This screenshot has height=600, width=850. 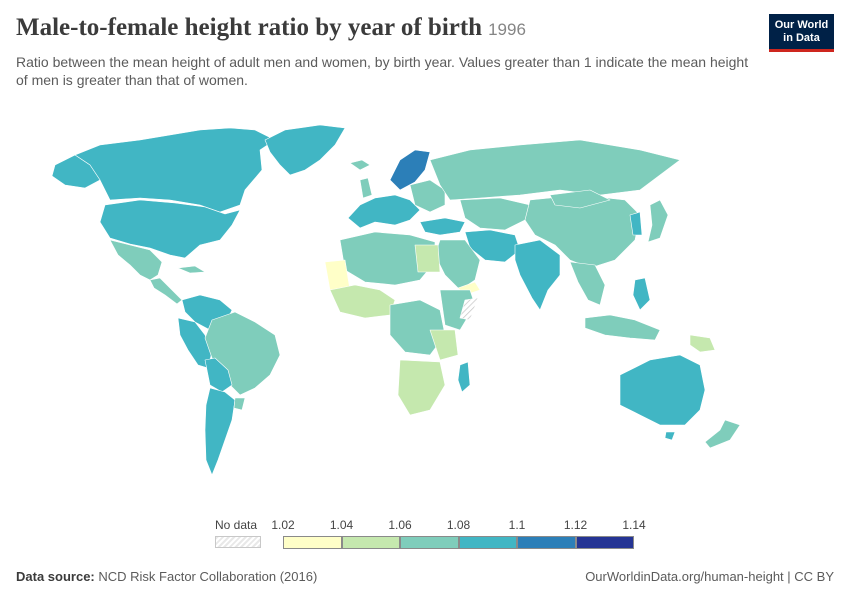 What do you see at coordinates (305, 150) in the screenshot?
I see `country-greenland` at bounding box center [305, 150].